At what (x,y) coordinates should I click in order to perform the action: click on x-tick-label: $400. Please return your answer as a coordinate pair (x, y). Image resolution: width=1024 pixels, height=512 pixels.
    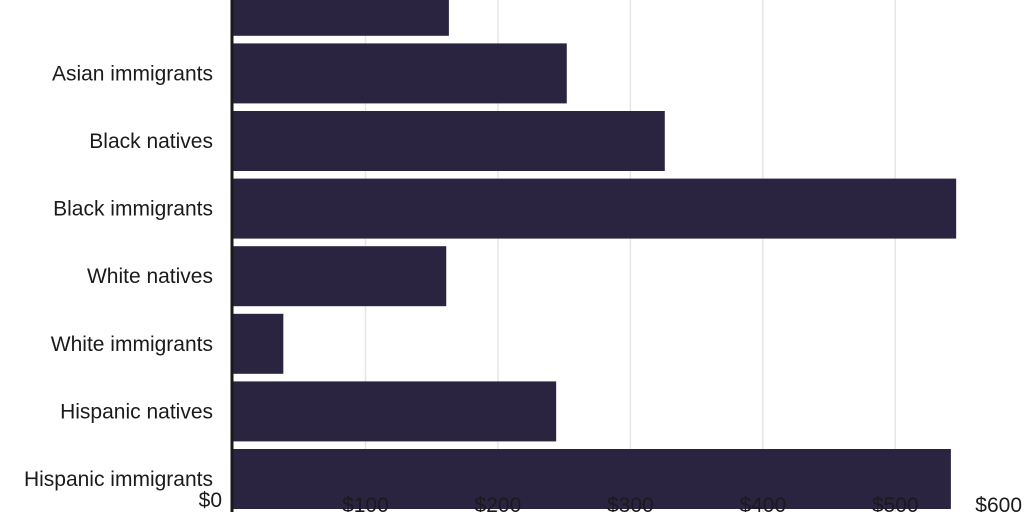
    Looking at the image, I should click on (762, 503).